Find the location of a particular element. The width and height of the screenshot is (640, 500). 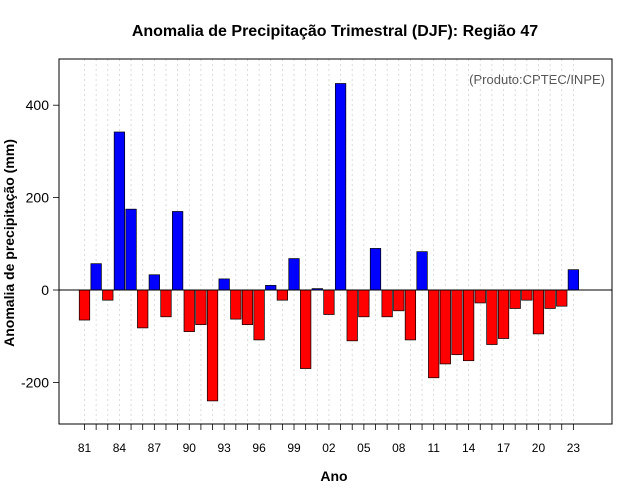

credit-label: (Produto:CPTEC/INPE) is located at coordinates (537, 79).